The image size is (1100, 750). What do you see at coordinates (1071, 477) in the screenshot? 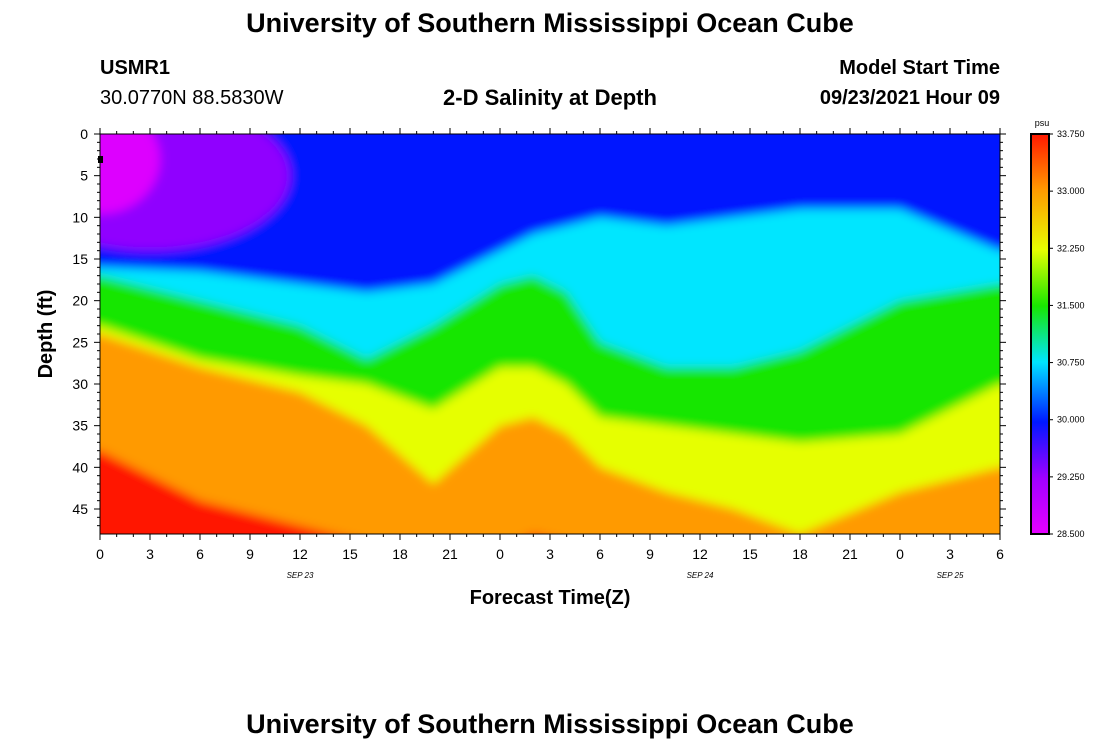
I see `colorbar-tick-label: 29.250` at bounding box center [1071, 477].